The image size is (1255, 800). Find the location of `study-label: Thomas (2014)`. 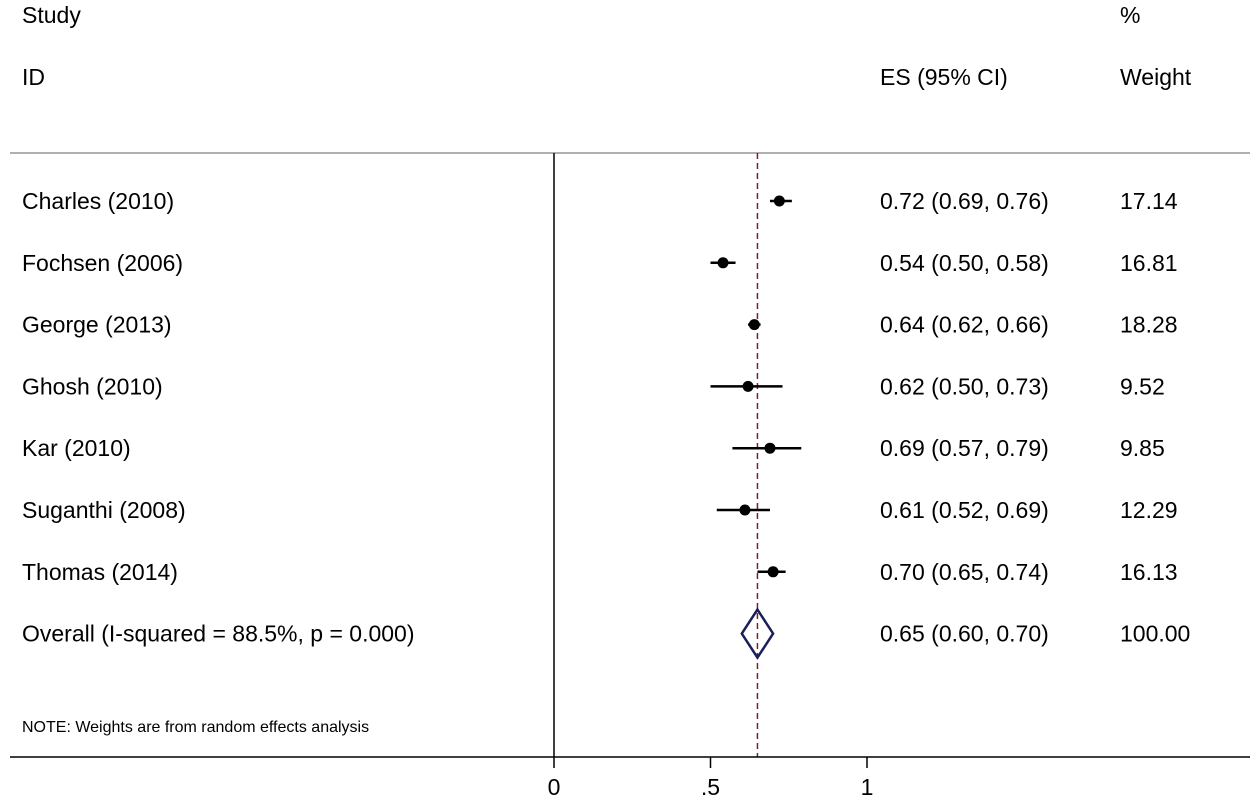

study-label: Thomas (2014) is located at coordinates (100, 572).